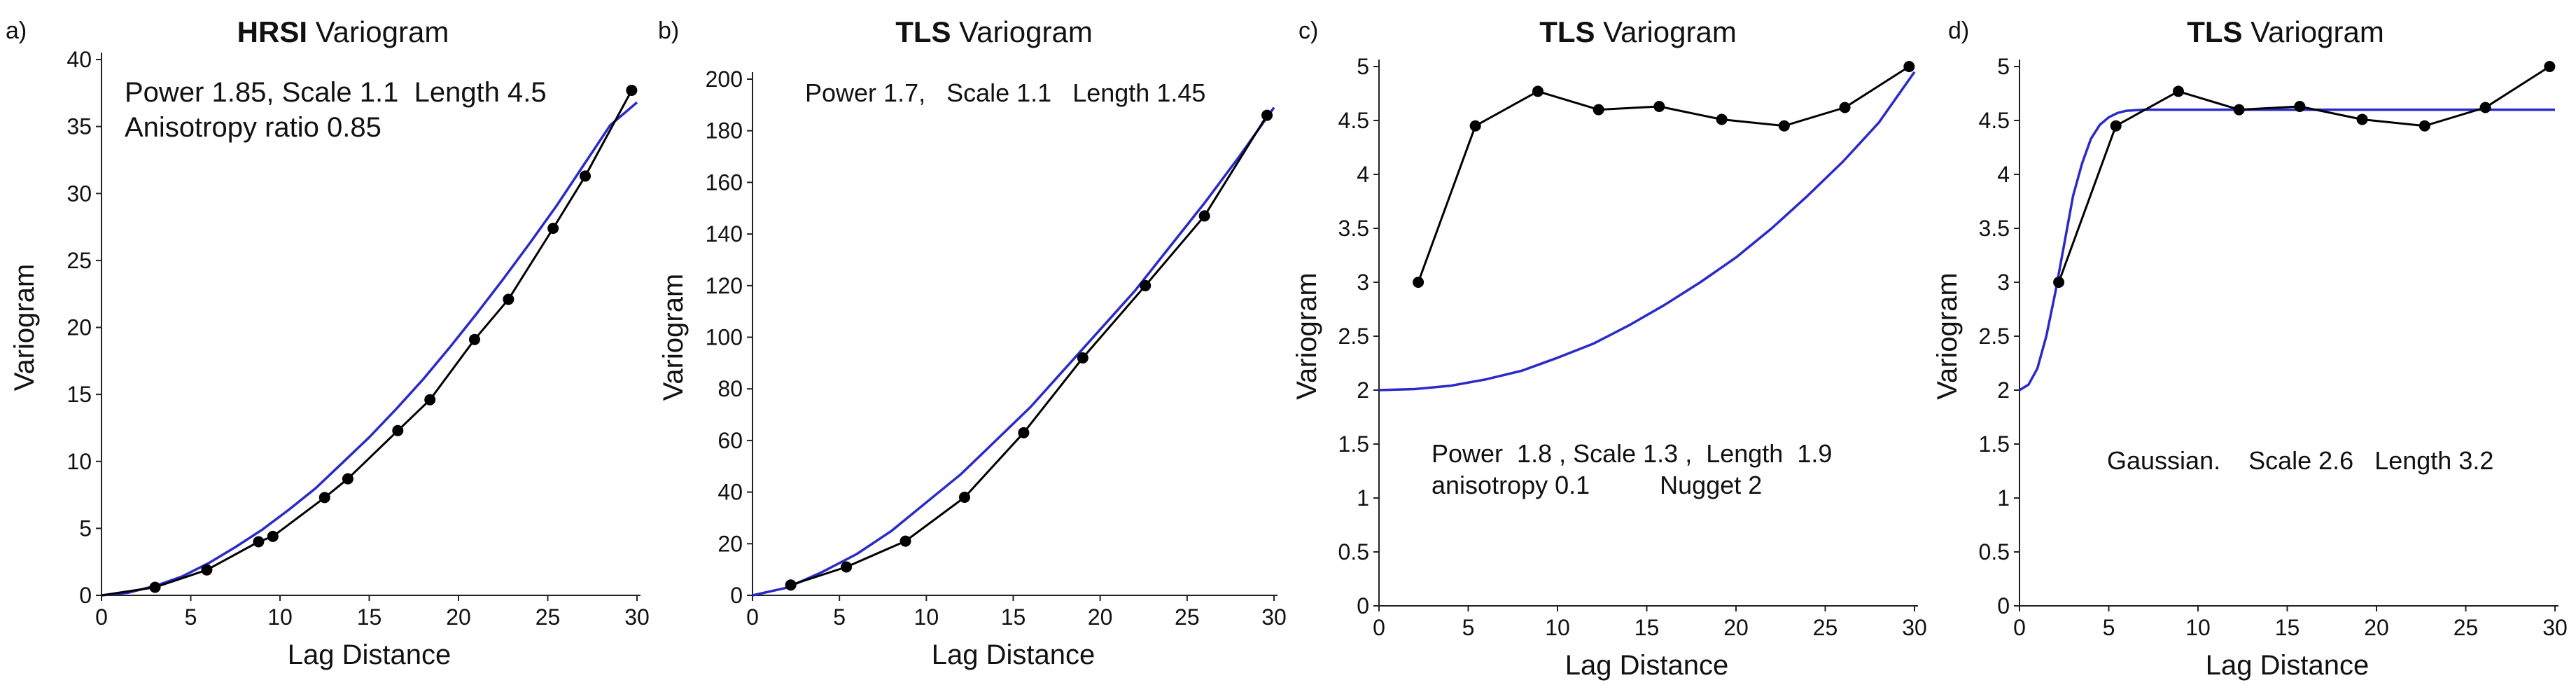 Image resolution: width=2576 pixels, height=699 pixels. Describe the element at coordinates (1994, 228) in the screenshot. I see `y-tick-label: 3.5` at that location.